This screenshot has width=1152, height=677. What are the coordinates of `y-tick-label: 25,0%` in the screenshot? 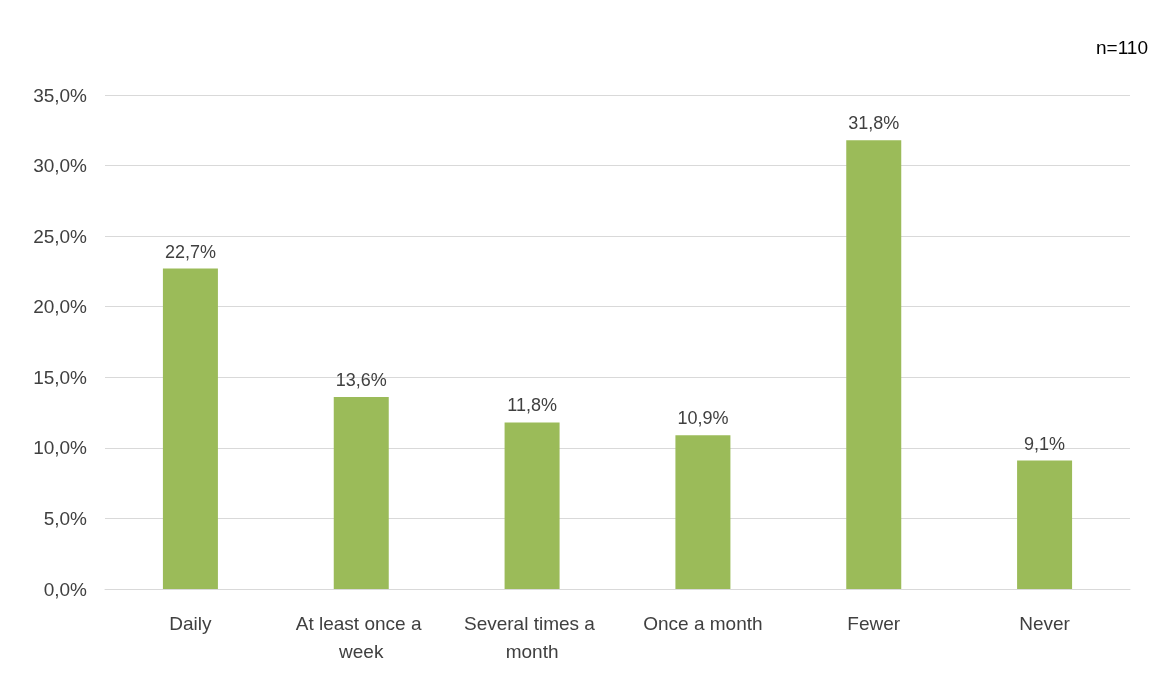 It's located at (60, 236).